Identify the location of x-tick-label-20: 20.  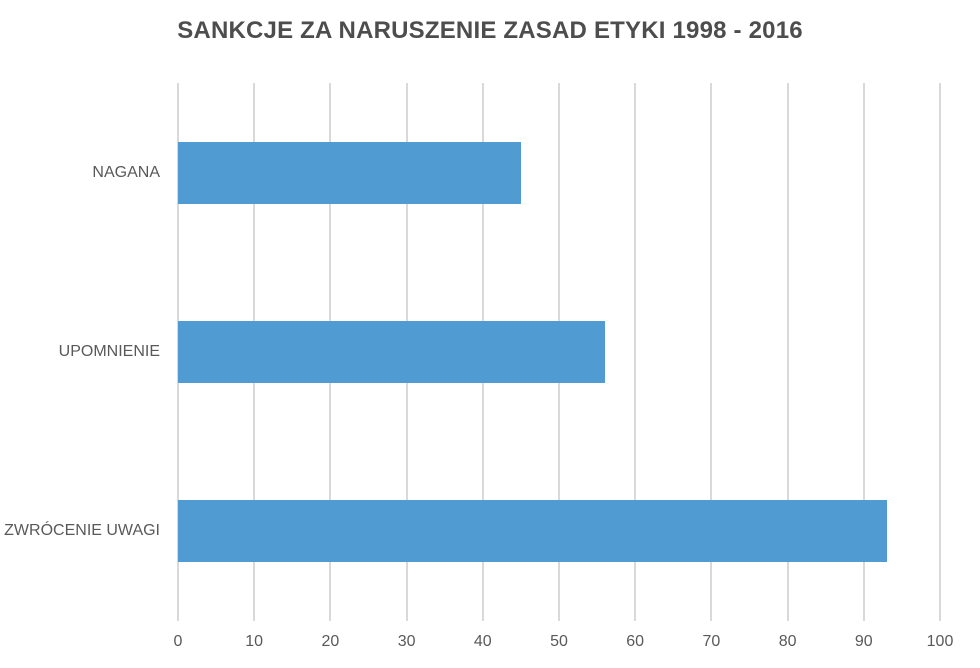
(330, 641).